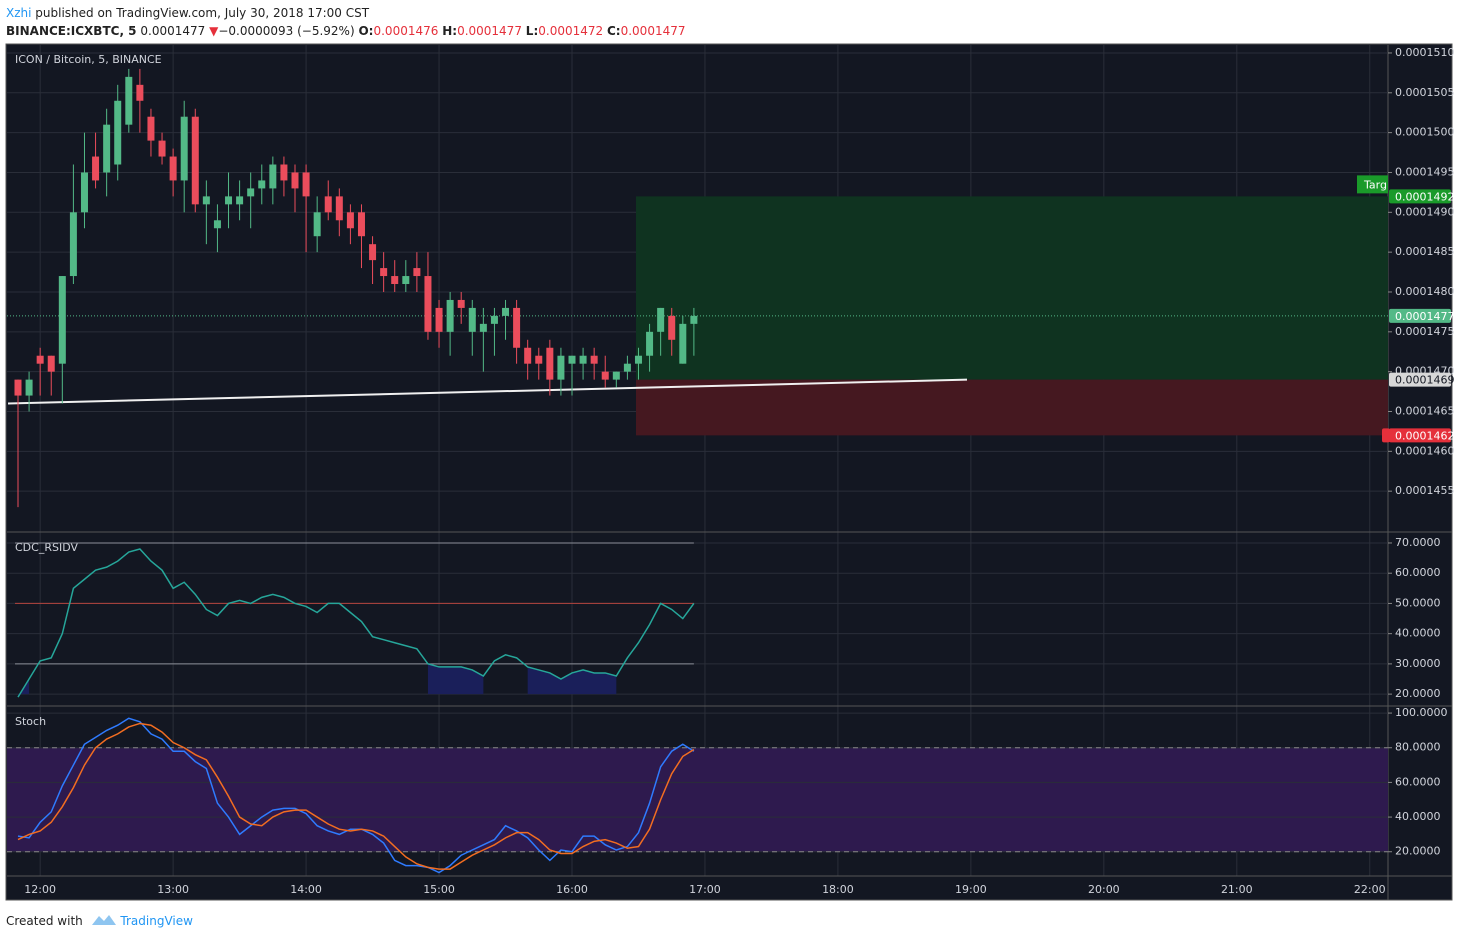 The image size is (1458, 937). I want to click on brand: TradingView, so click(156, 921).